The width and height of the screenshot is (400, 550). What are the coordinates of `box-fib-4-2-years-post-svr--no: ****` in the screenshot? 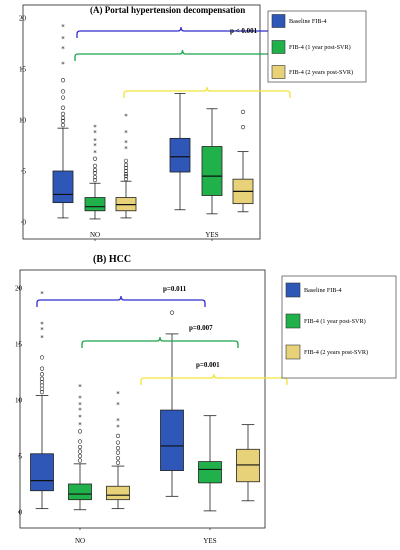 It's located at (118, 450).